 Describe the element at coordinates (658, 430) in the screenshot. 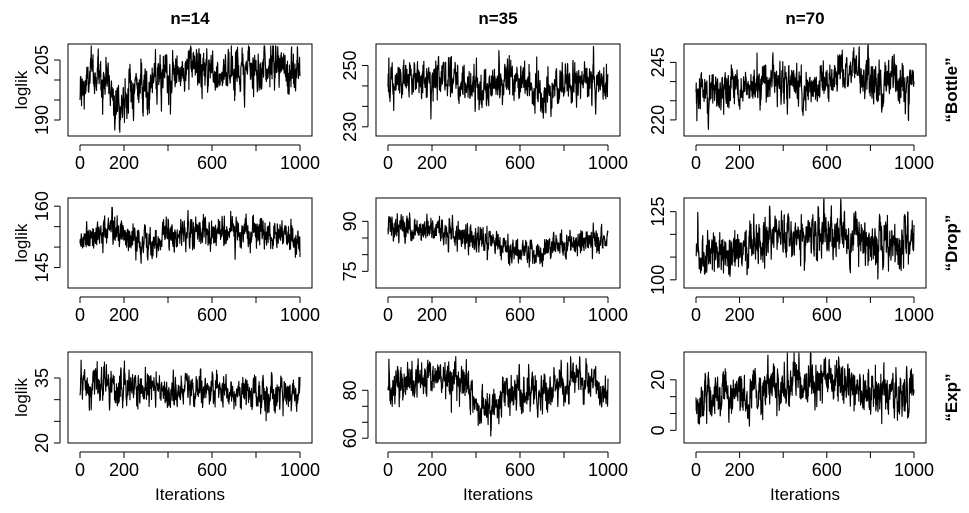

I see `y-tick-label: 0` at that location.